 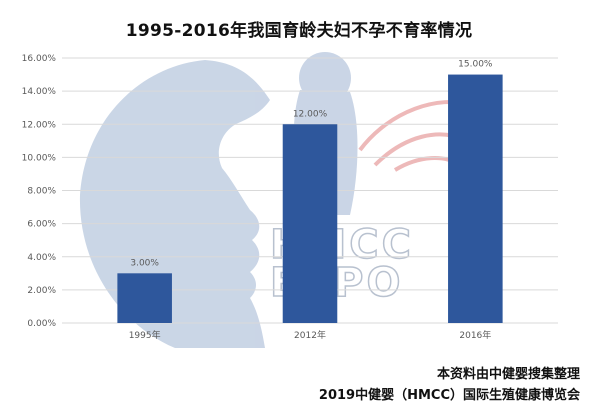 I want to click on y-tick-label: 10.00%, so click(x=39, y=158).